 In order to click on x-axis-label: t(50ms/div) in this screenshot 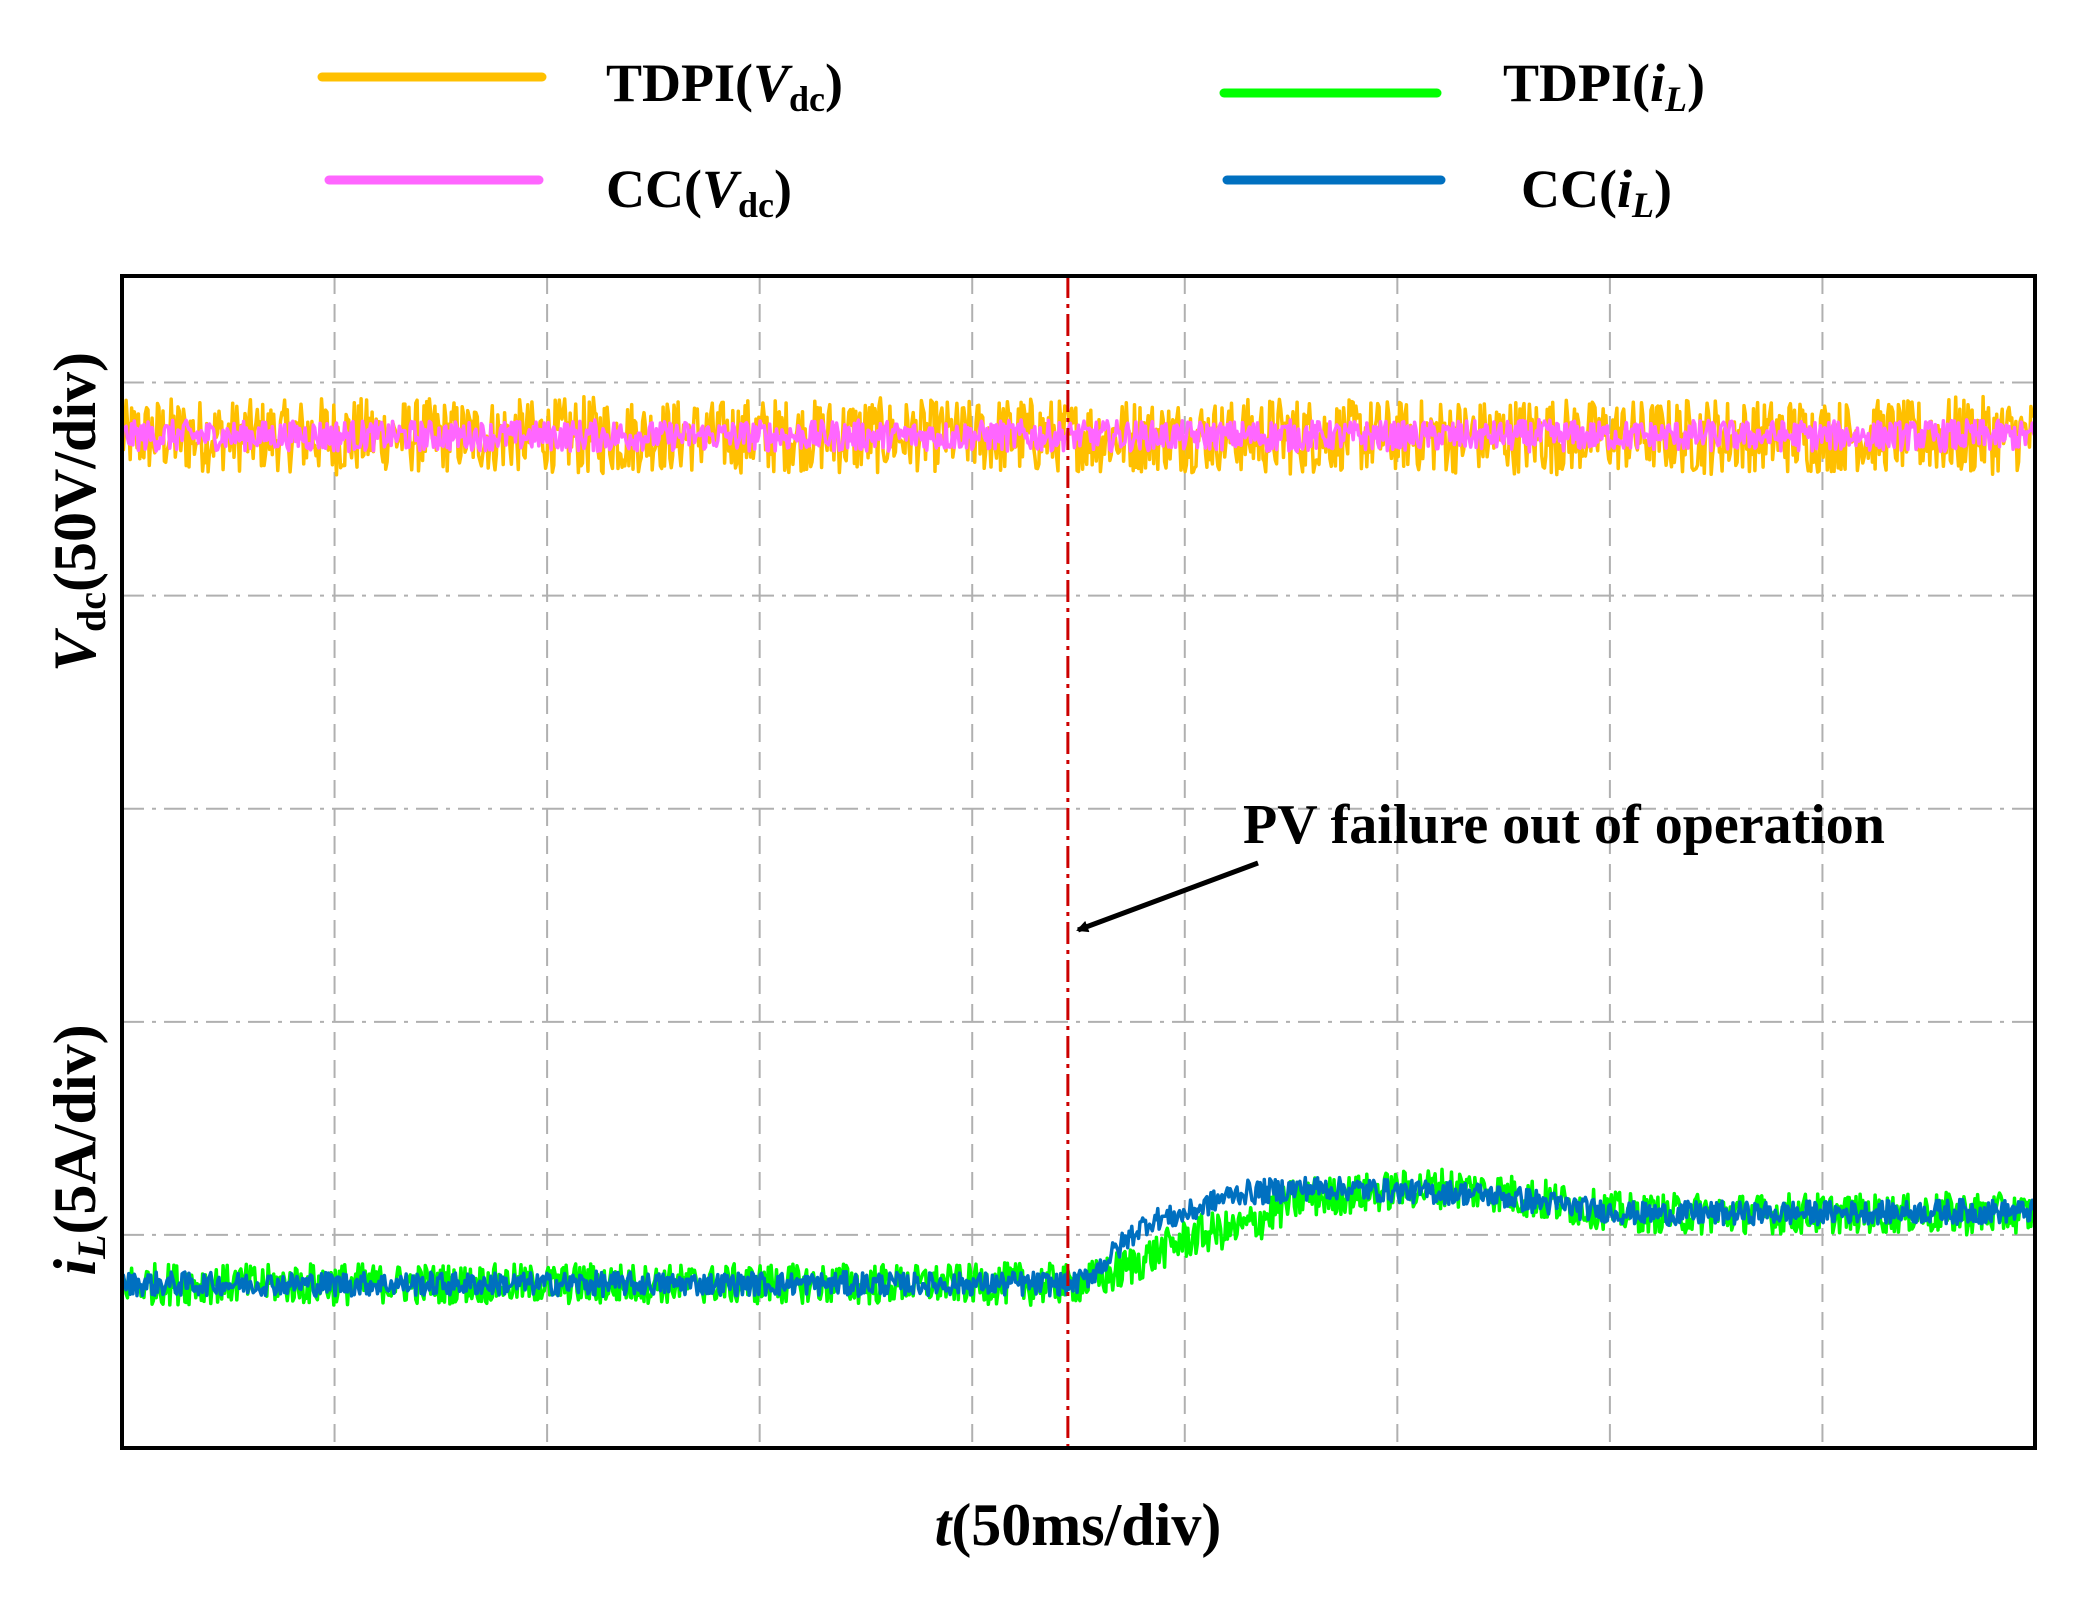, I will do `click(1078, 1525)`.